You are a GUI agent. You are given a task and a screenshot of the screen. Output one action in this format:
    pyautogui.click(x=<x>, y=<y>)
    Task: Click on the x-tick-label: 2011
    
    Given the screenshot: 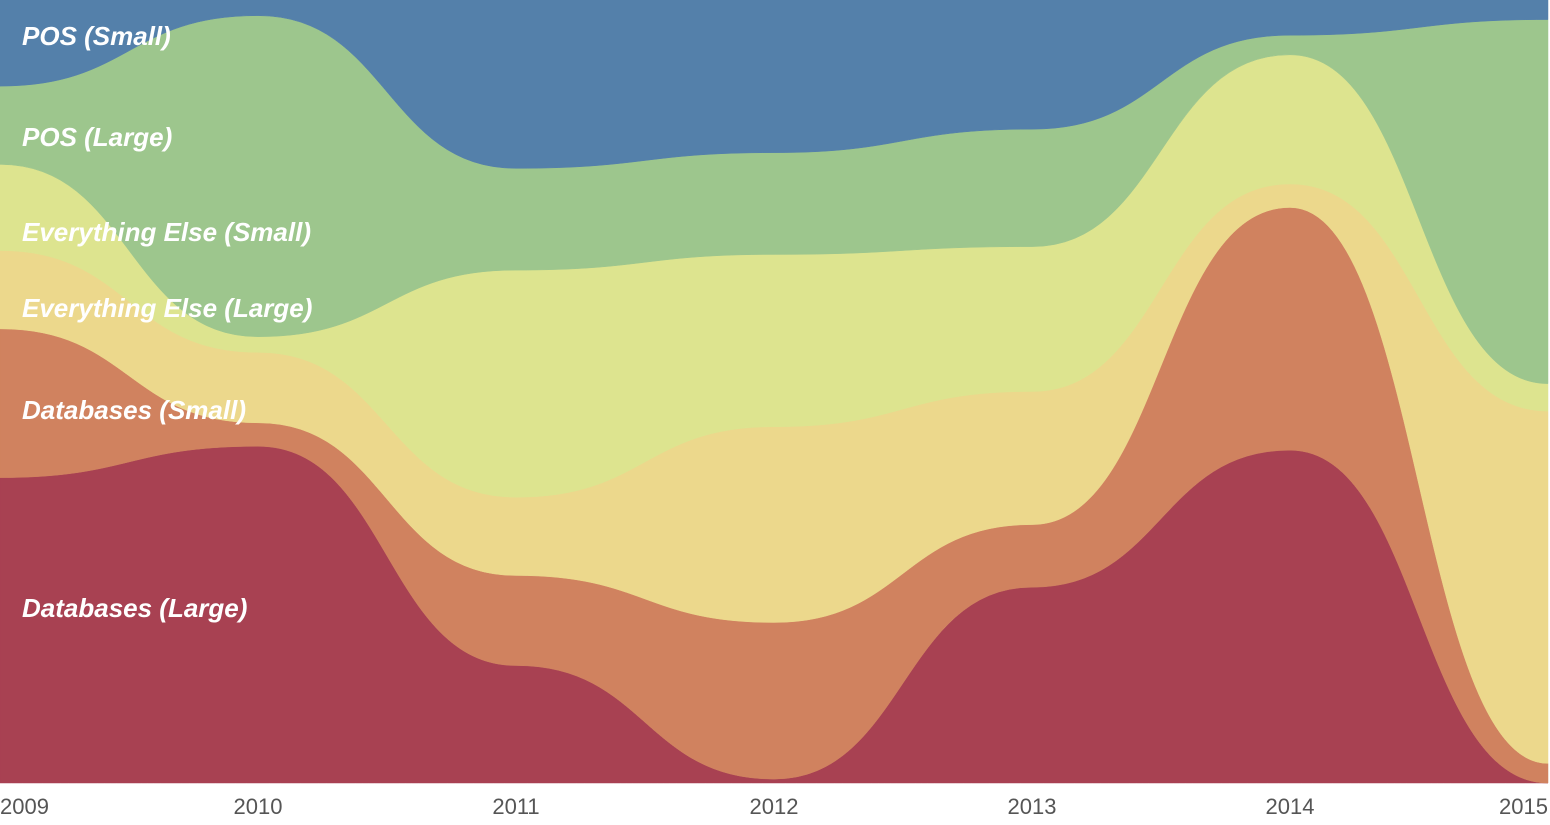 What is the action you would take?
    pyautogui.click(x=515, y=806)
    